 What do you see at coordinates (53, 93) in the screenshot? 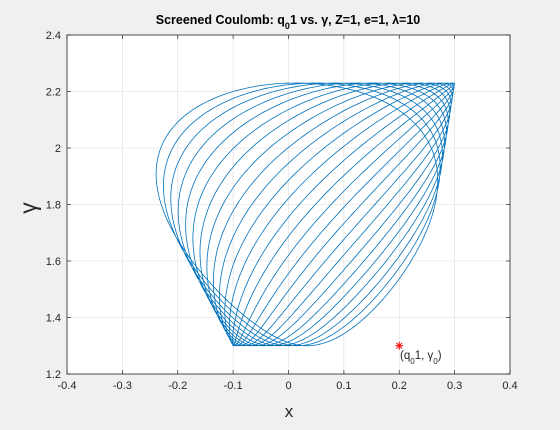
I see `y-tick-label: 2.2` at bounding box center [53, 93].